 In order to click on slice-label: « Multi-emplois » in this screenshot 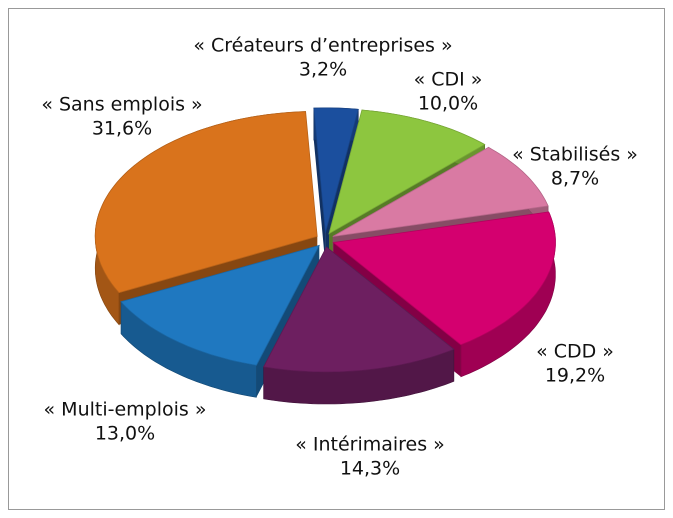, I will do `click(125, 410)`.